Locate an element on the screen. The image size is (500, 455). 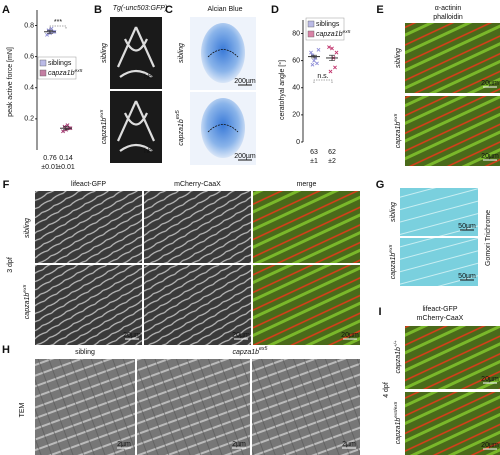
mean-label: 62 is located at coordinates (332, 152).